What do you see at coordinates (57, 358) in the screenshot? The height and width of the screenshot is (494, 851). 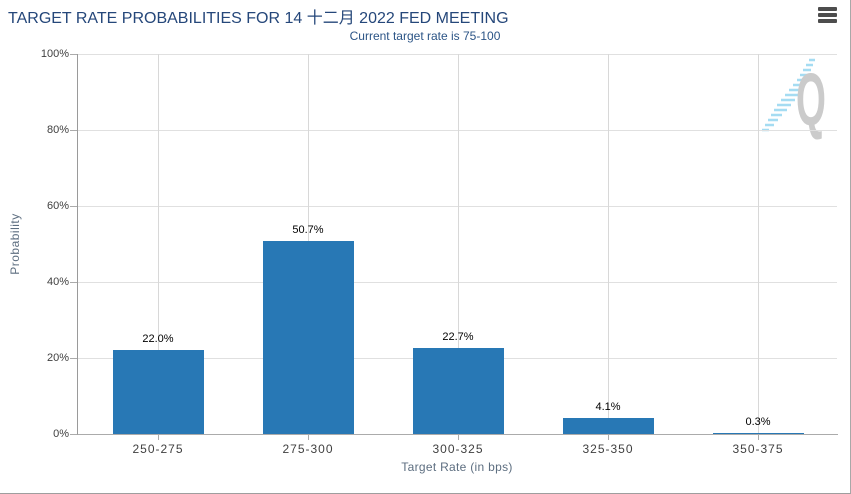 I see `y-axis-tick-label: 20%` at bounding box center [57, 358].